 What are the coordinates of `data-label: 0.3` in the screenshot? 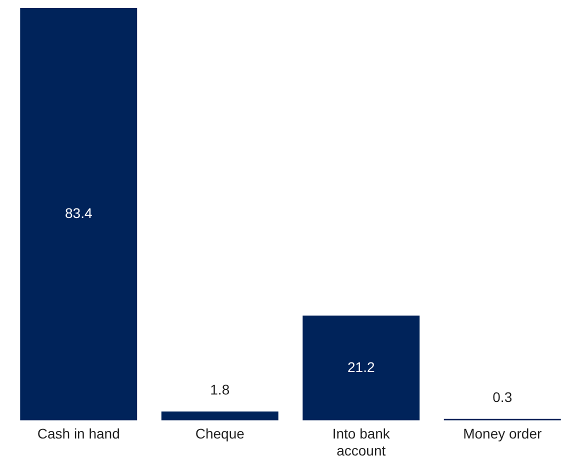 It's located at (502, 396).